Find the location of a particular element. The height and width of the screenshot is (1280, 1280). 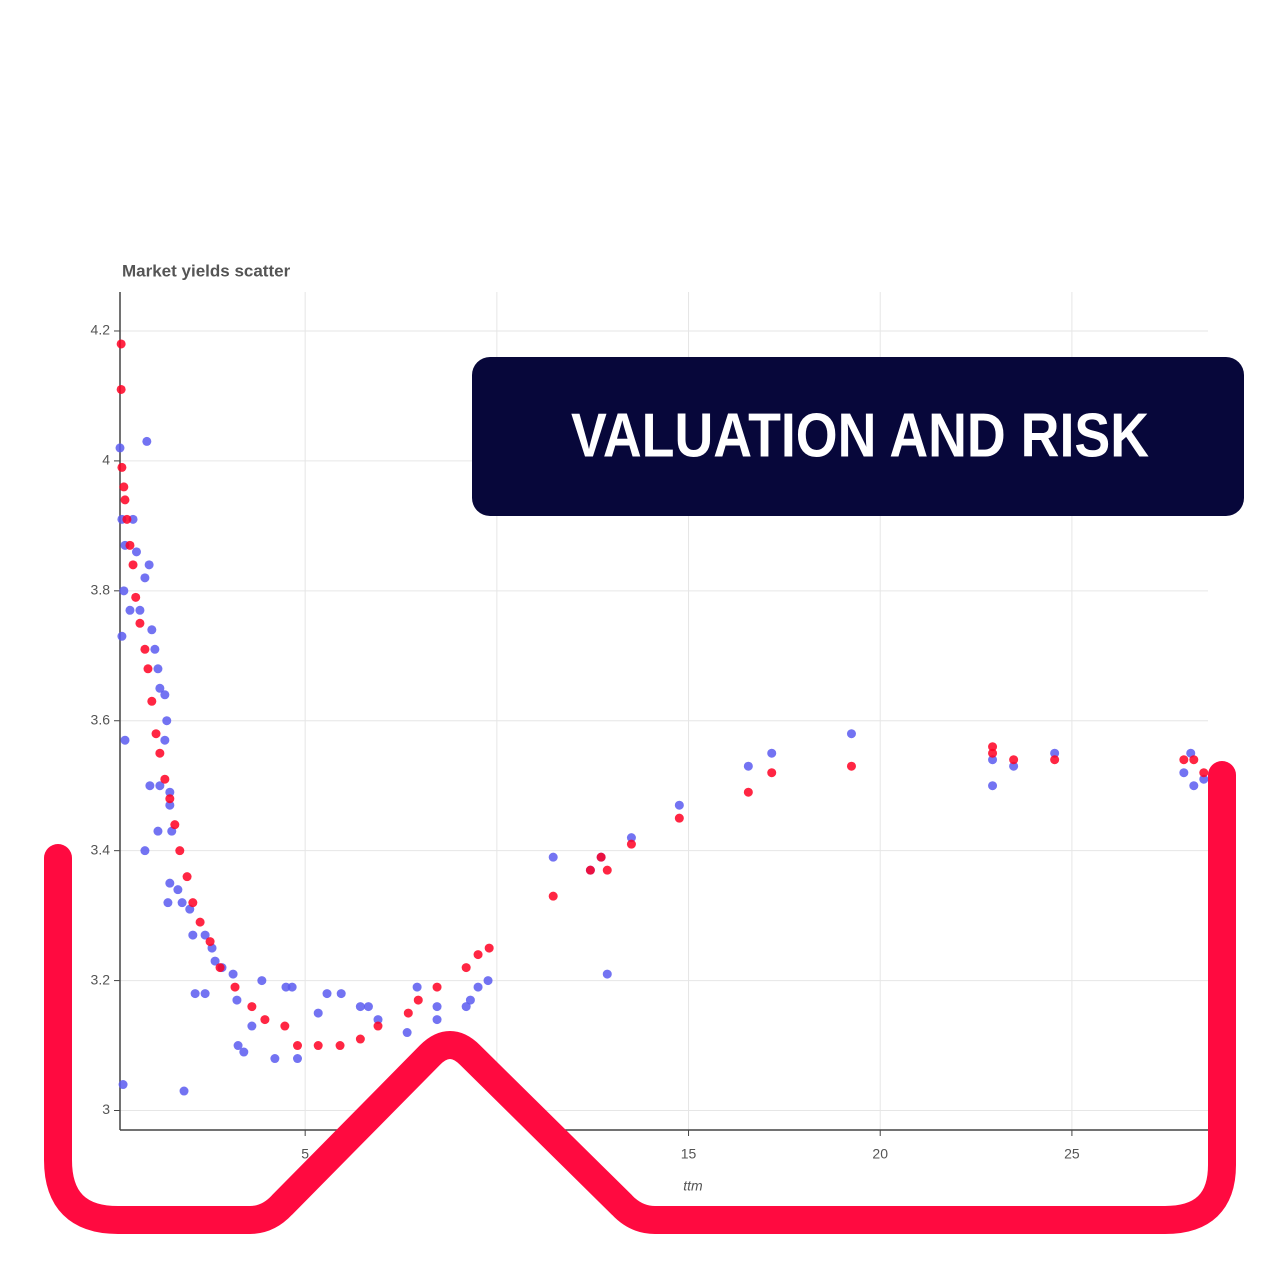

y-tick-label: 3.8 is located at coordinates (101, 590).